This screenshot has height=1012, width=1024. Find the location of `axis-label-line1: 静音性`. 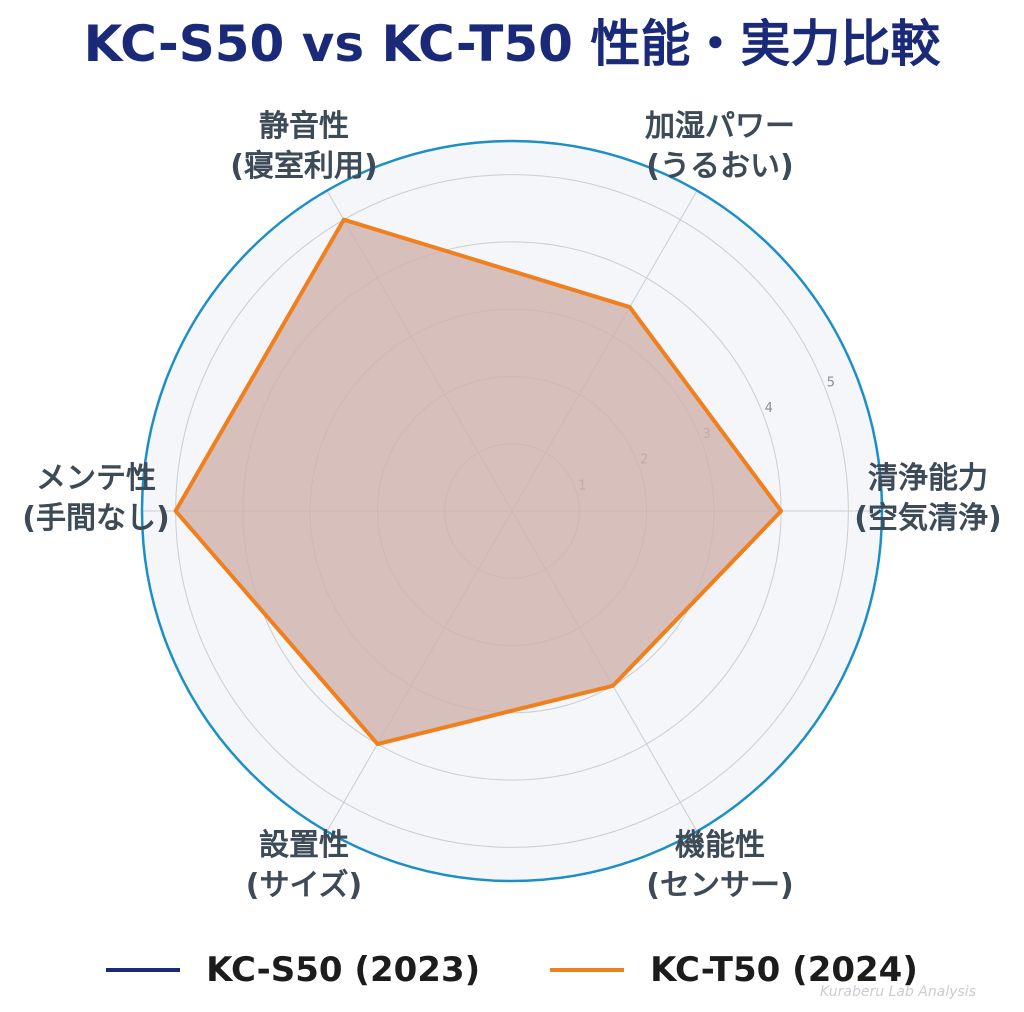

axis-label-line1: 静音性 is located at coordinates (304, 126).